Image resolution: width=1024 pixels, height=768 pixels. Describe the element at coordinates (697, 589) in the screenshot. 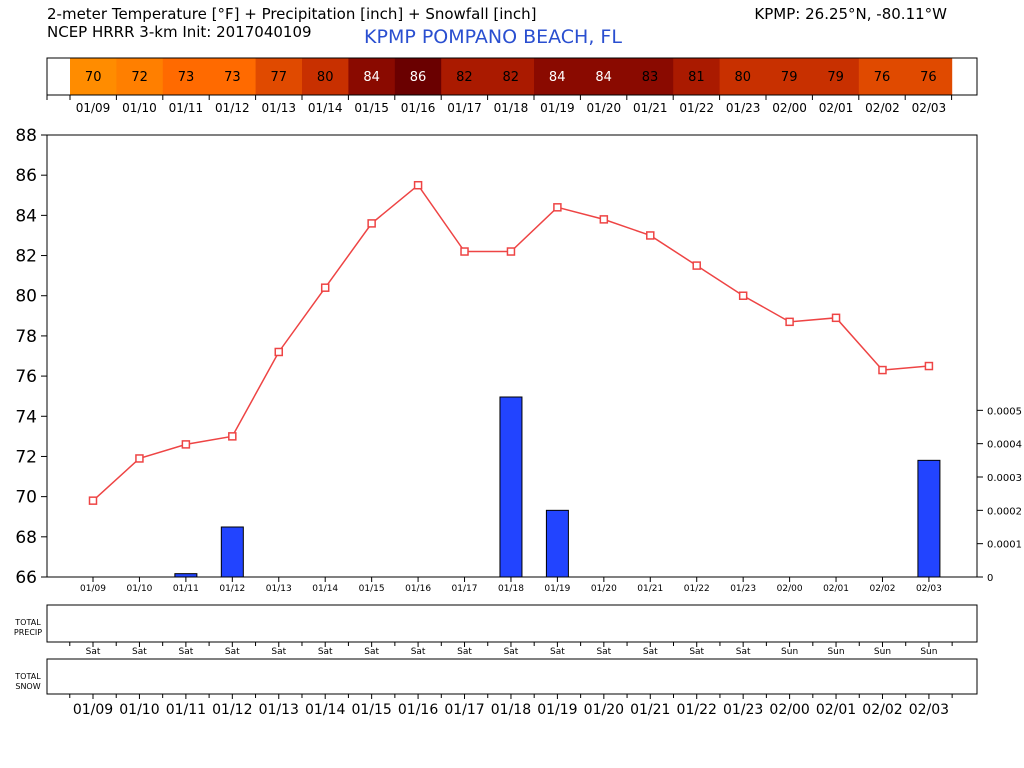

I see `mid-hour-label: 01/22` at that location.